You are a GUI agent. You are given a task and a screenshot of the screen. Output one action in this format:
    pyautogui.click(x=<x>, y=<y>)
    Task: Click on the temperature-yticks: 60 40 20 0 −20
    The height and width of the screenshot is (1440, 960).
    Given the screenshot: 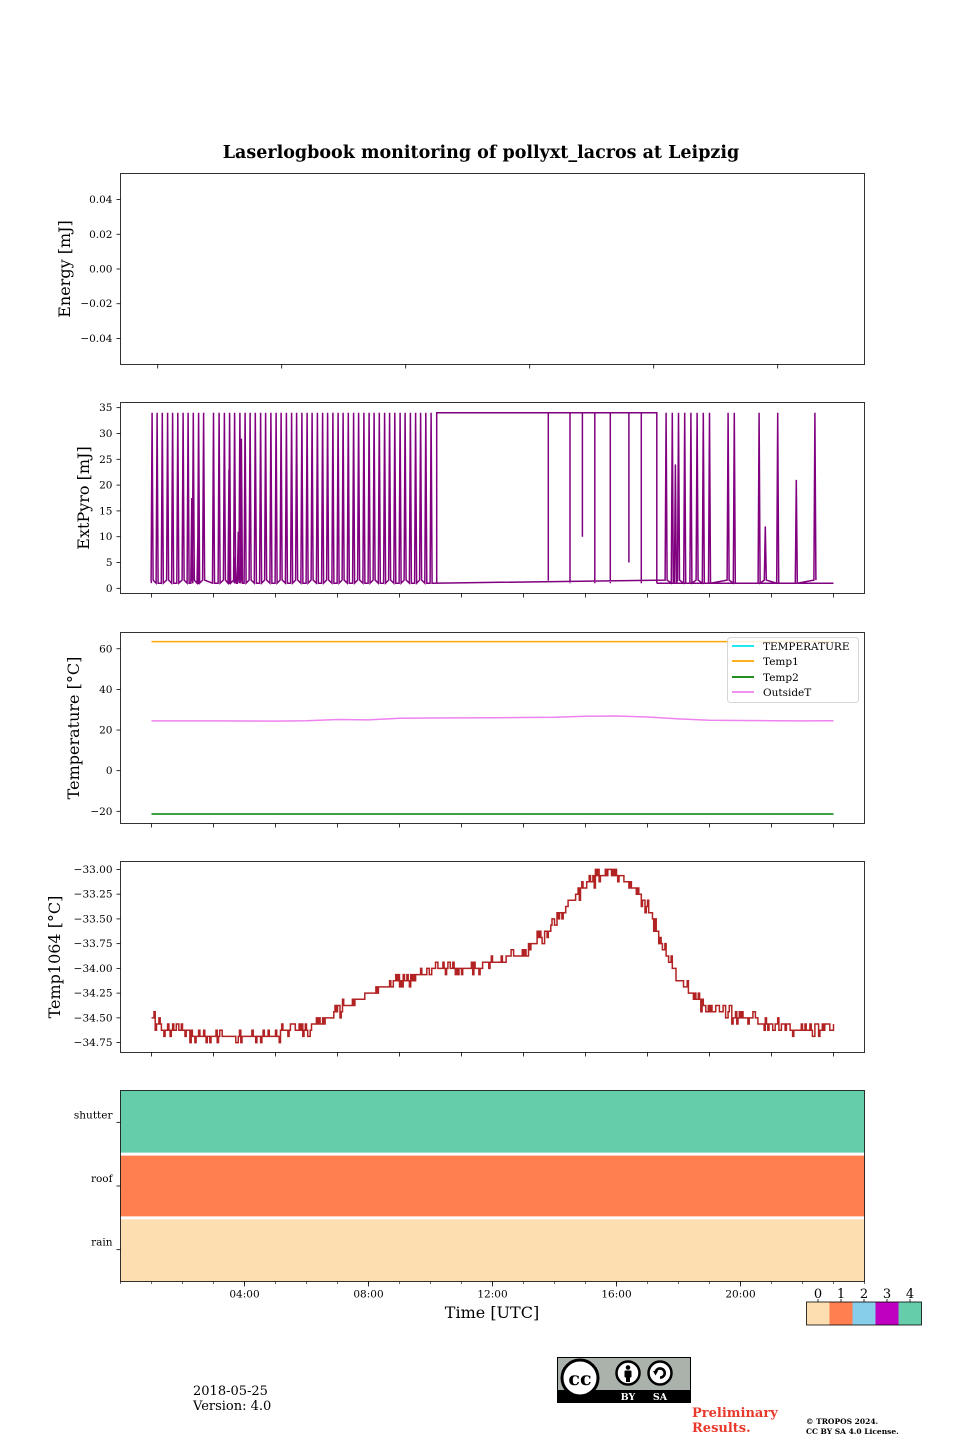 What is the action you would take?
    pyautogui.click(x=105, y=730)
    